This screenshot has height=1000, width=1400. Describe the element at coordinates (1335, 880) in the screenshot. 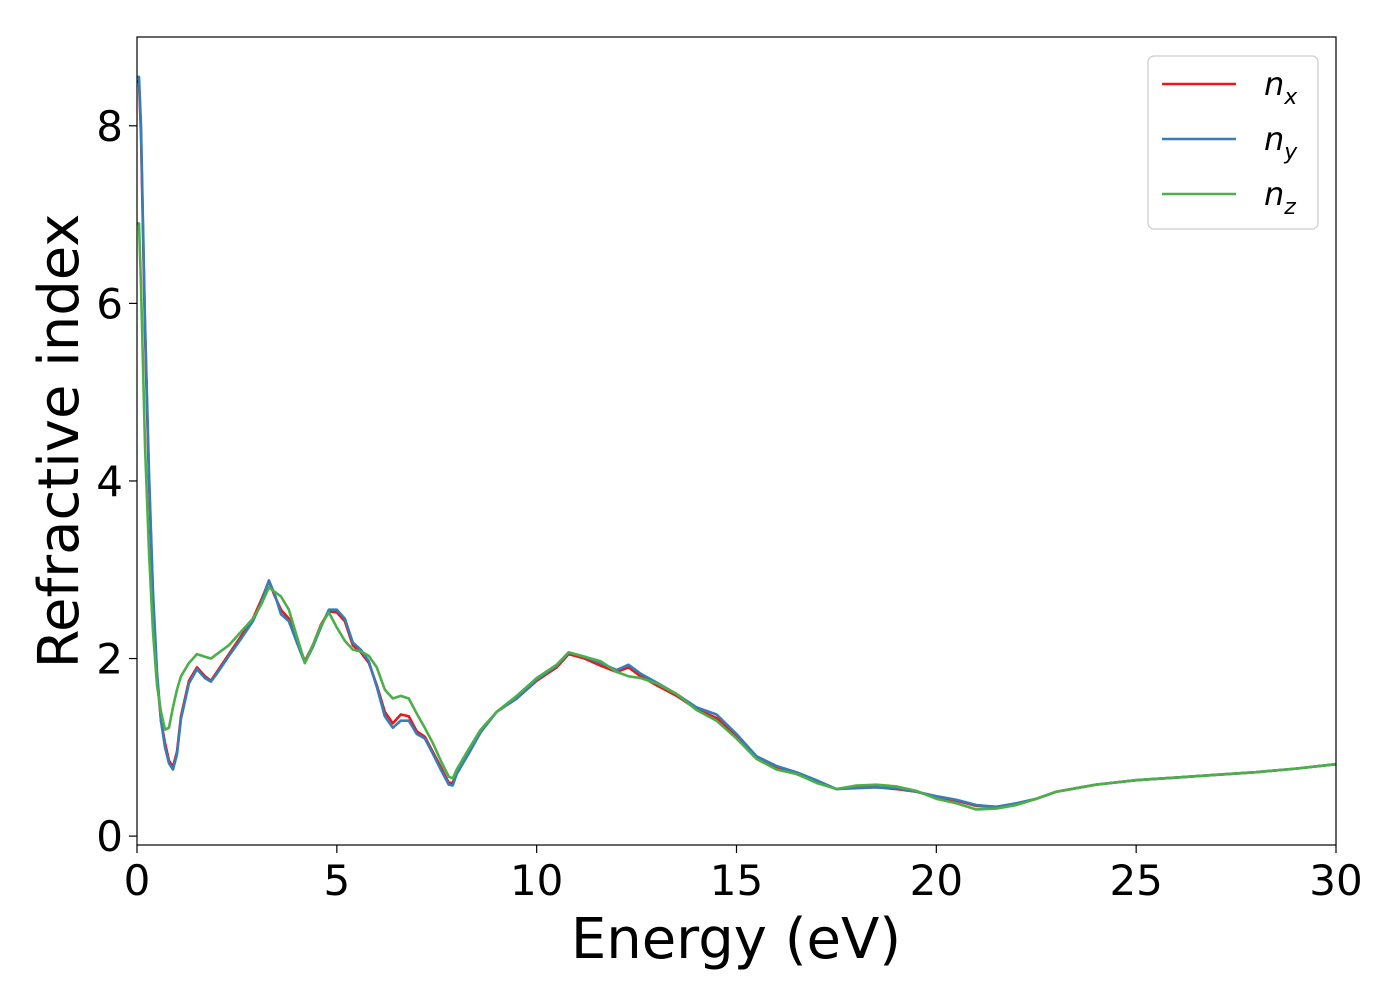

I see `x-tick-label: 30` at that location.